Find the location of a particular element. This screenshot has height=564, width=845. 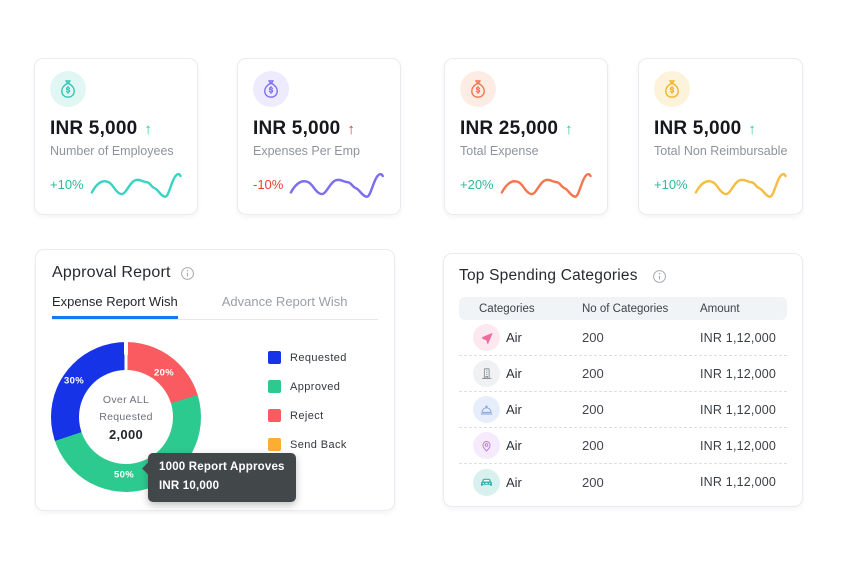

column-categories: Categories is located at coordinates (507, 308).